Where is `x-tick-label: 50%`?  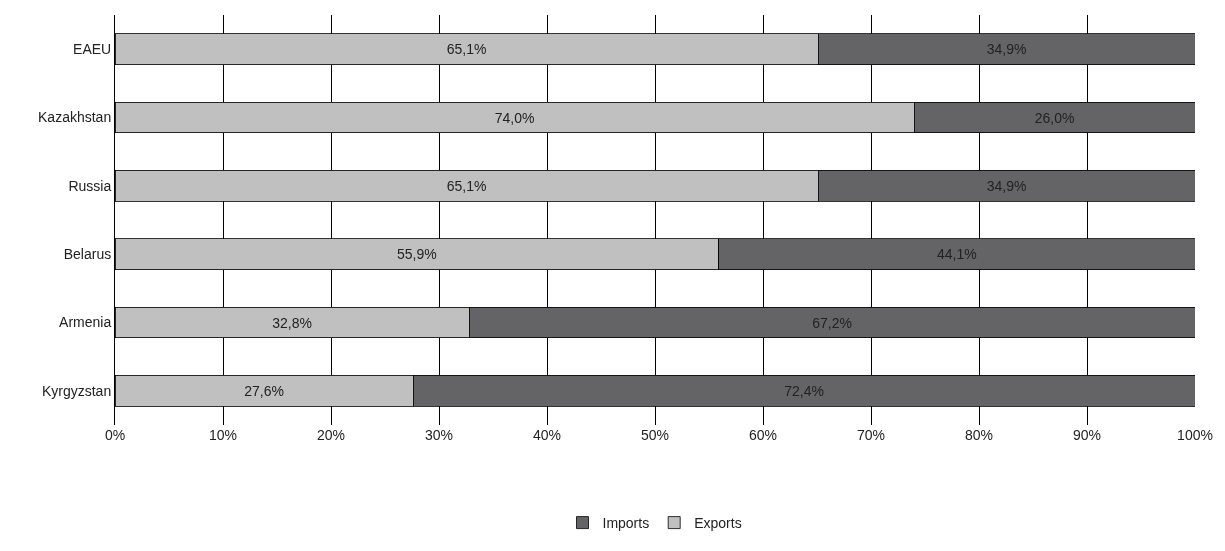 x-tick-label: 50% is located at coordinates (655, 435).